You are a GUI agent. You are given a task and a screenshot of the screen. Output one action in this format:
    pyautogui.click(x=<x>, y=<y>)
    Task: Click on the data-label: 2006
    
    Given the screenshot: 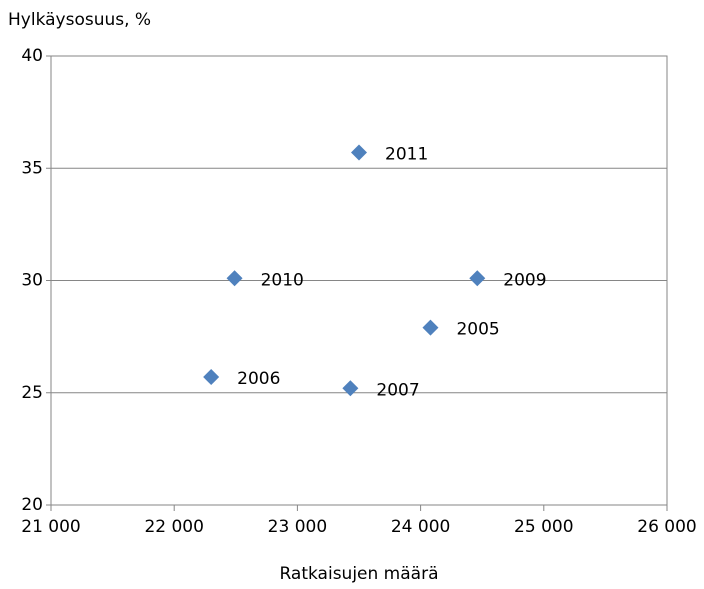 What is the action you would take?
    pyautogui.click(x=258, y=379)
    